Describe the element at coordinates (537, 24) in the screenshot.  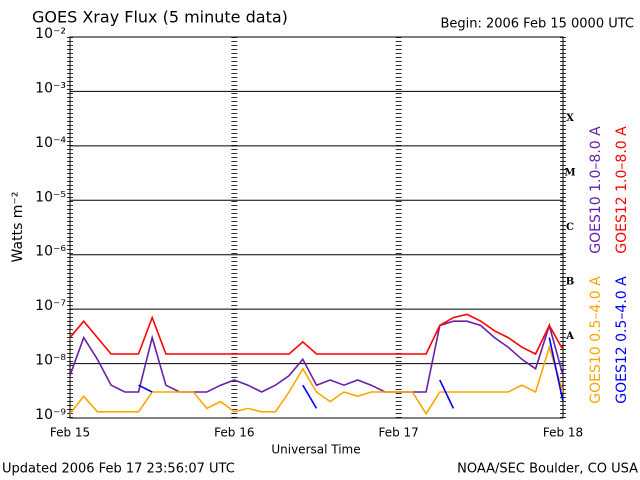
I see `subtitle: Begin: 2006 Feb 15 0000 UTC` at that location.